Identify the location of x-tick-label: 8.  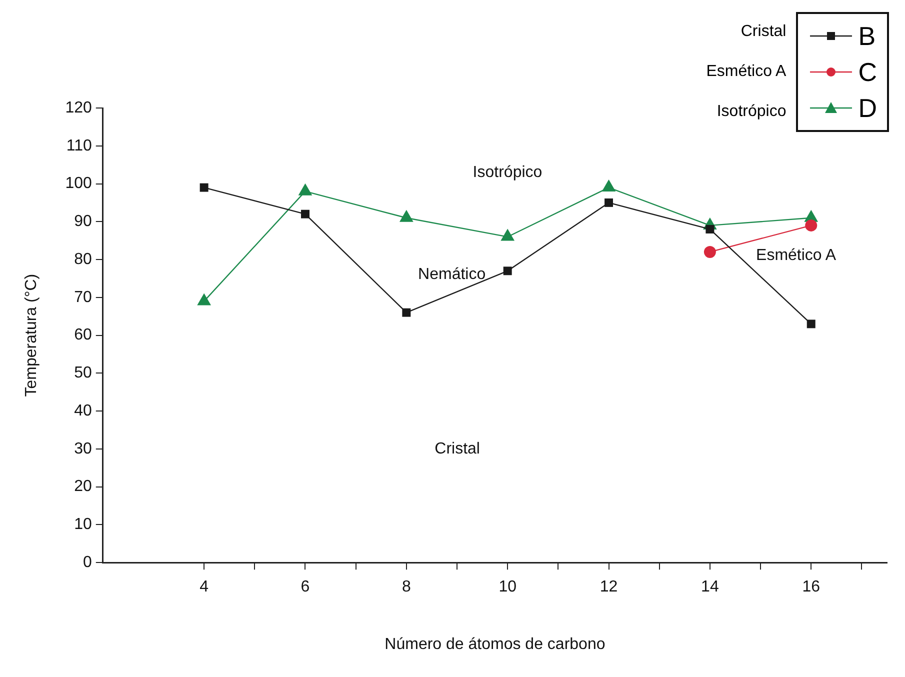
(406, 587).